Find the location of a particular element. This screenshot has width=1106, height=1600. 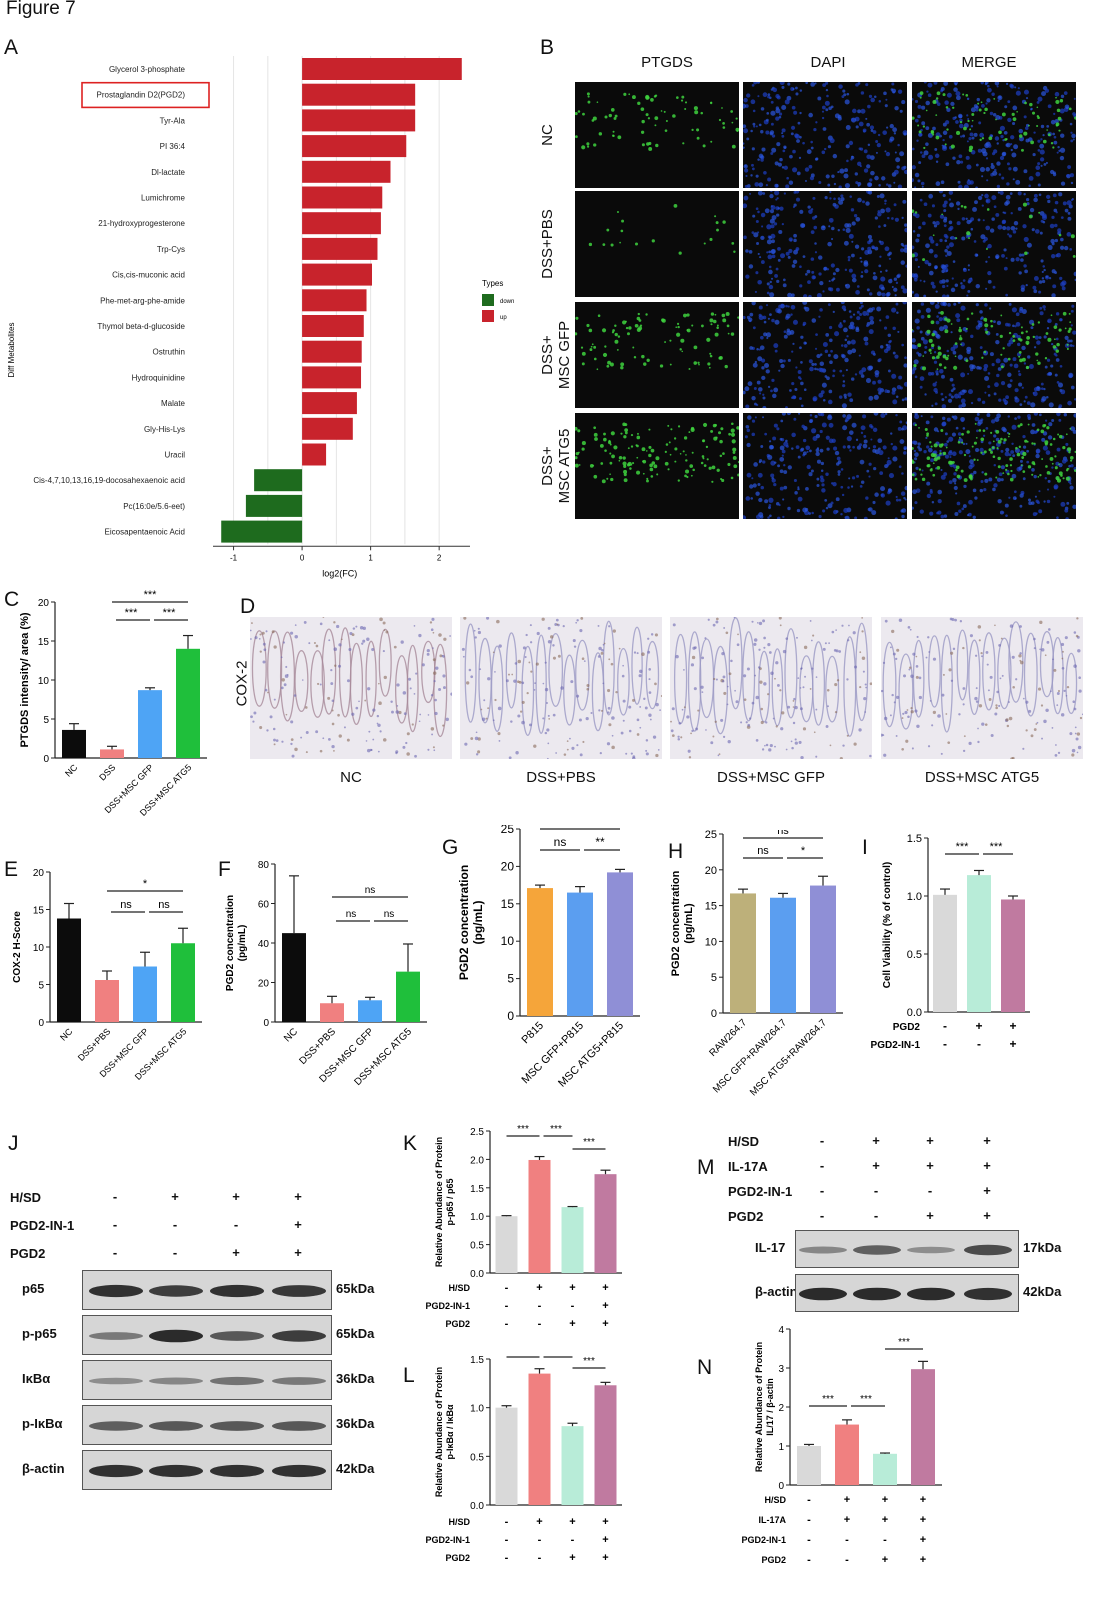

L-bracket-label-1: *** is located at coordinates (556, 1355).